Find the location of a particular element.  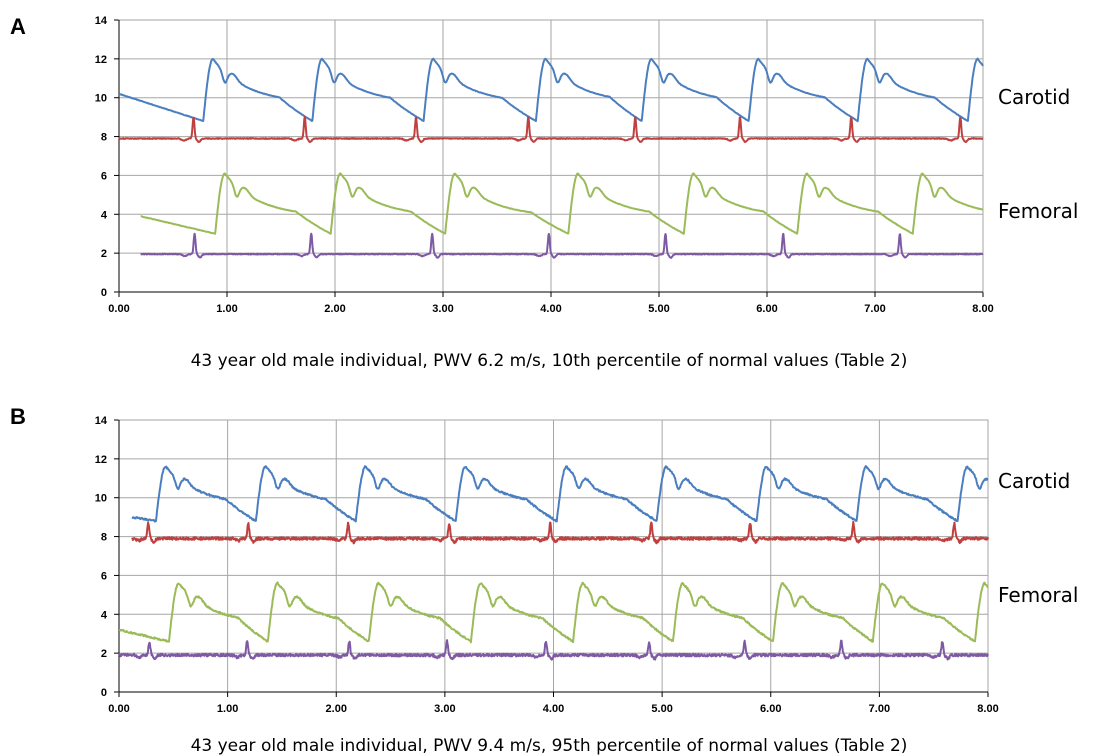

panel-a-carotid-label: Carotid is located at coordinates (1034, 97).